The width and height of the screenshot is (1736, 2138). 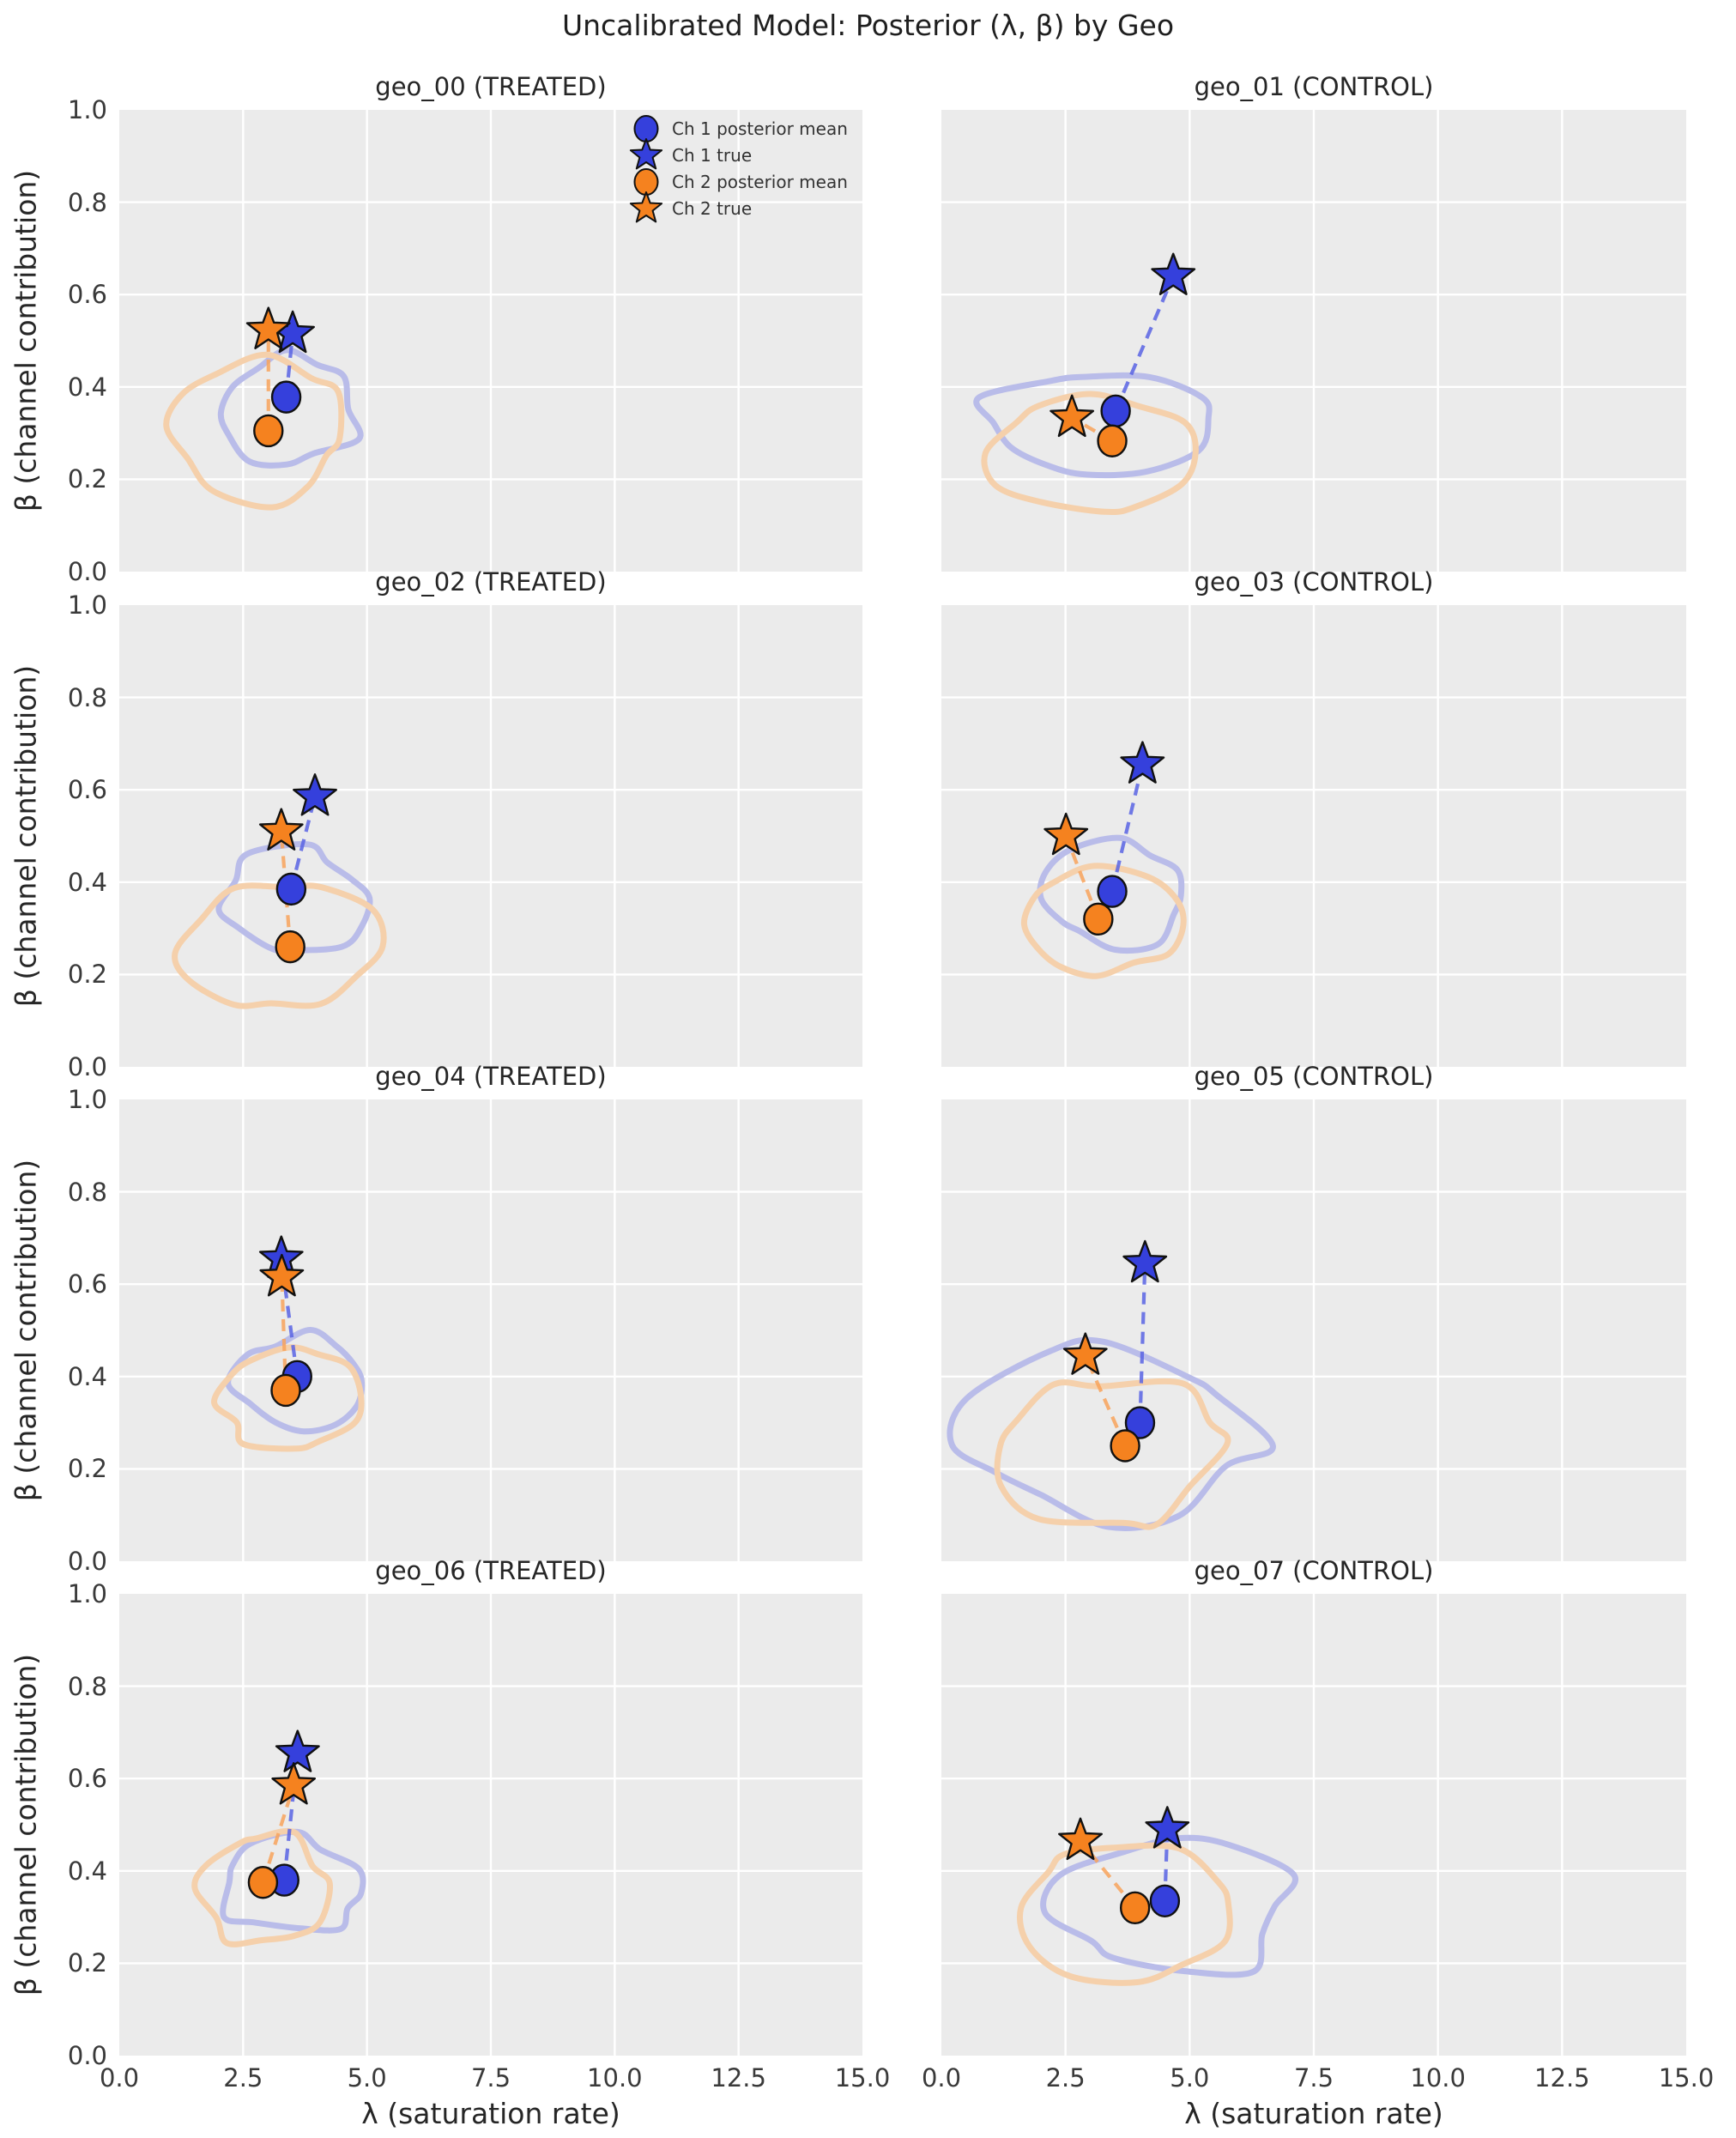 I want to click on legend-item: Ch 2 posterior mean, so click(x=737, y=181).